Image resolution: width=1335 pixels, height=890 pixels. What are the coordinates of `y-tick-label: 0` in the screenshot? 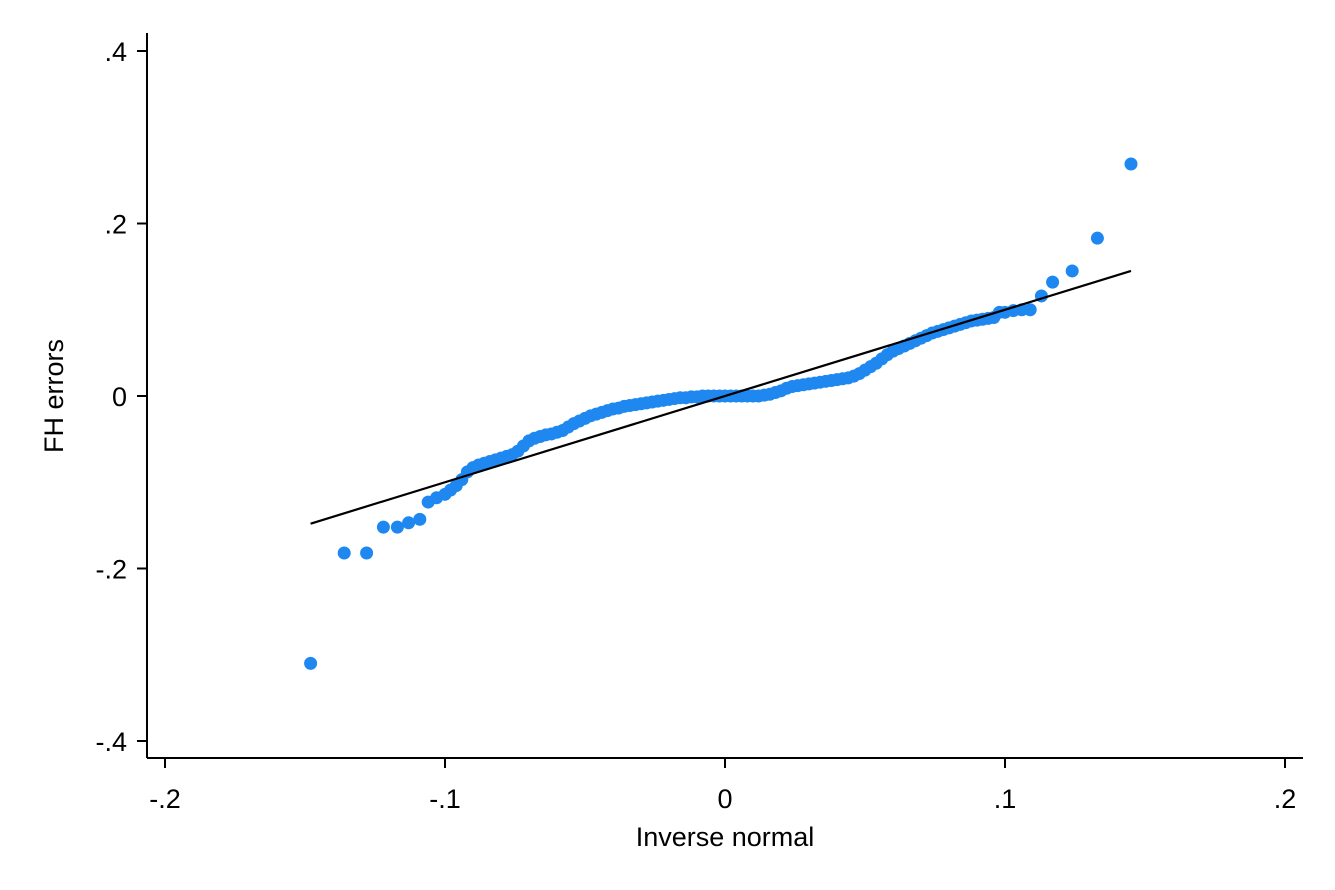 It's located at (119, 397).